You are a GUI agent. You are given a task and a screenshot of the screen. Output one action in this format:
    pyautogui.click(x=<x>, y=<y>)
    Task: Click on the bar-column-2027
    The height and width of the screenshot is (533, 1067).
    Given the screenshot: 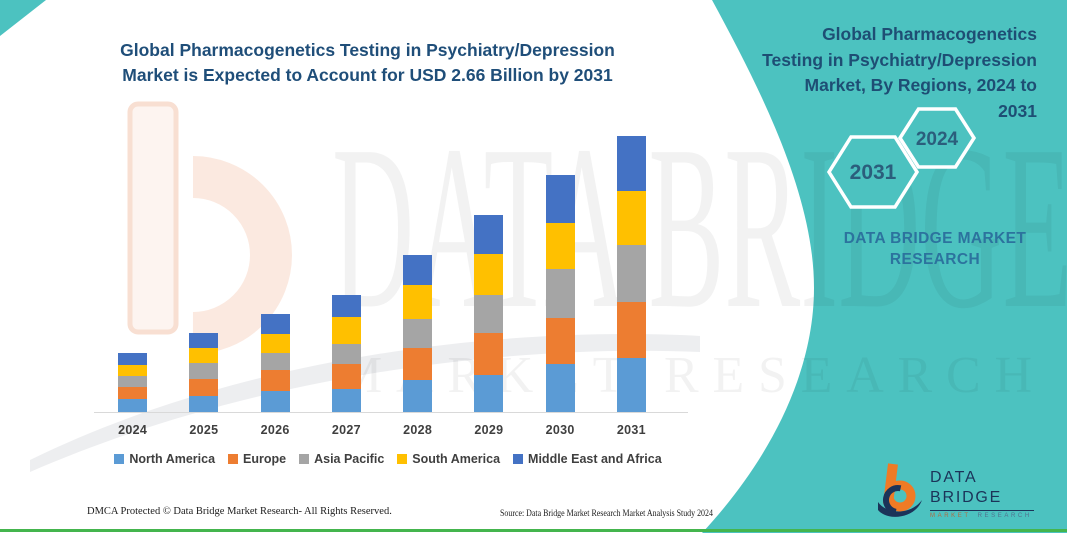 What is the action you would take?
    pyautogui.click(x=346, y=267)
    